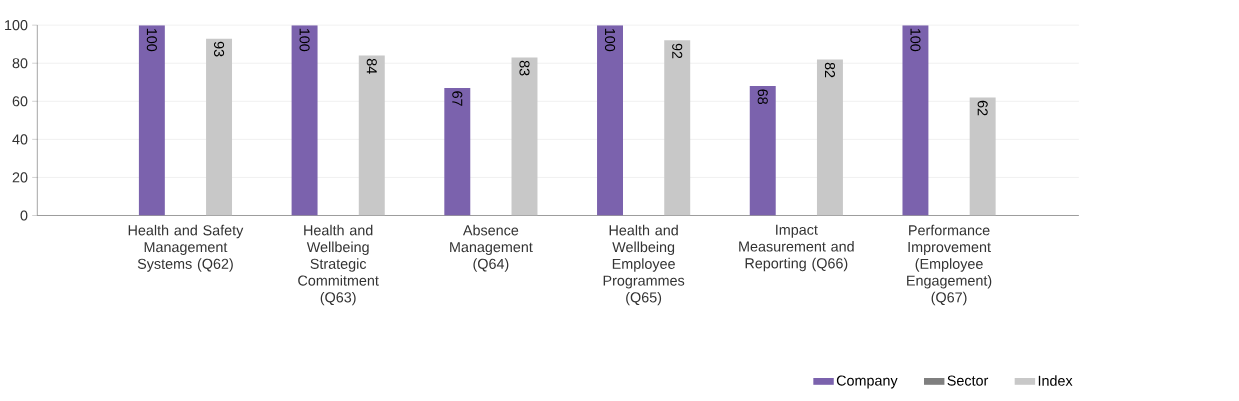  Describe the element at coordinates (20, 63) in the screenshot. I see `y-tick-label: 80` at that location.